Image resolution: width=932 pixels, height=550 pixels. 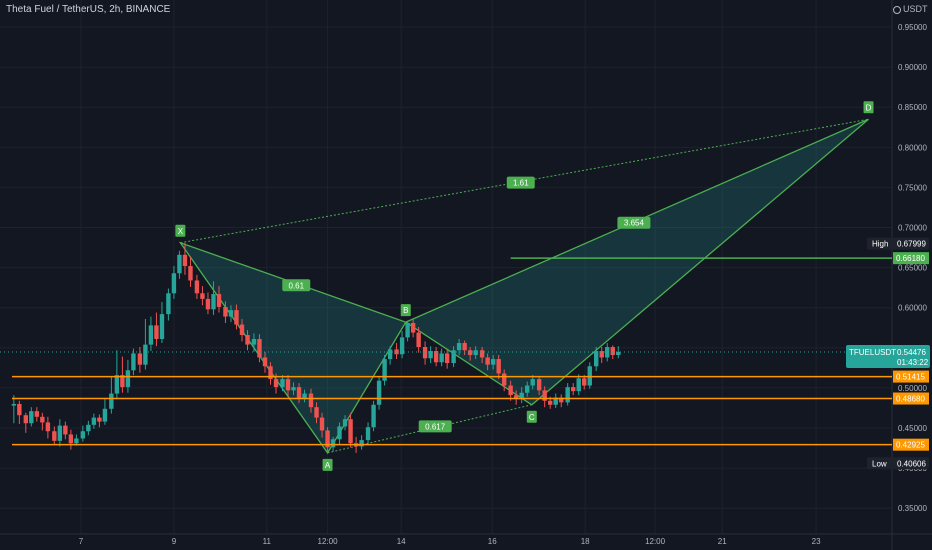 I want to click on x-tick-label: 9, so click(x=174, y=541).